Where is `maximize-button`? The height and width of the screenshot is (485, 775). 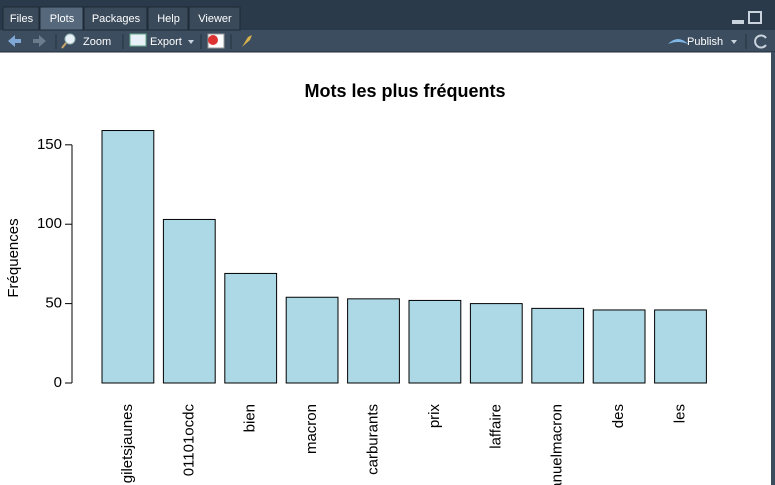
maximize-button is located at coordinates (755, 17).